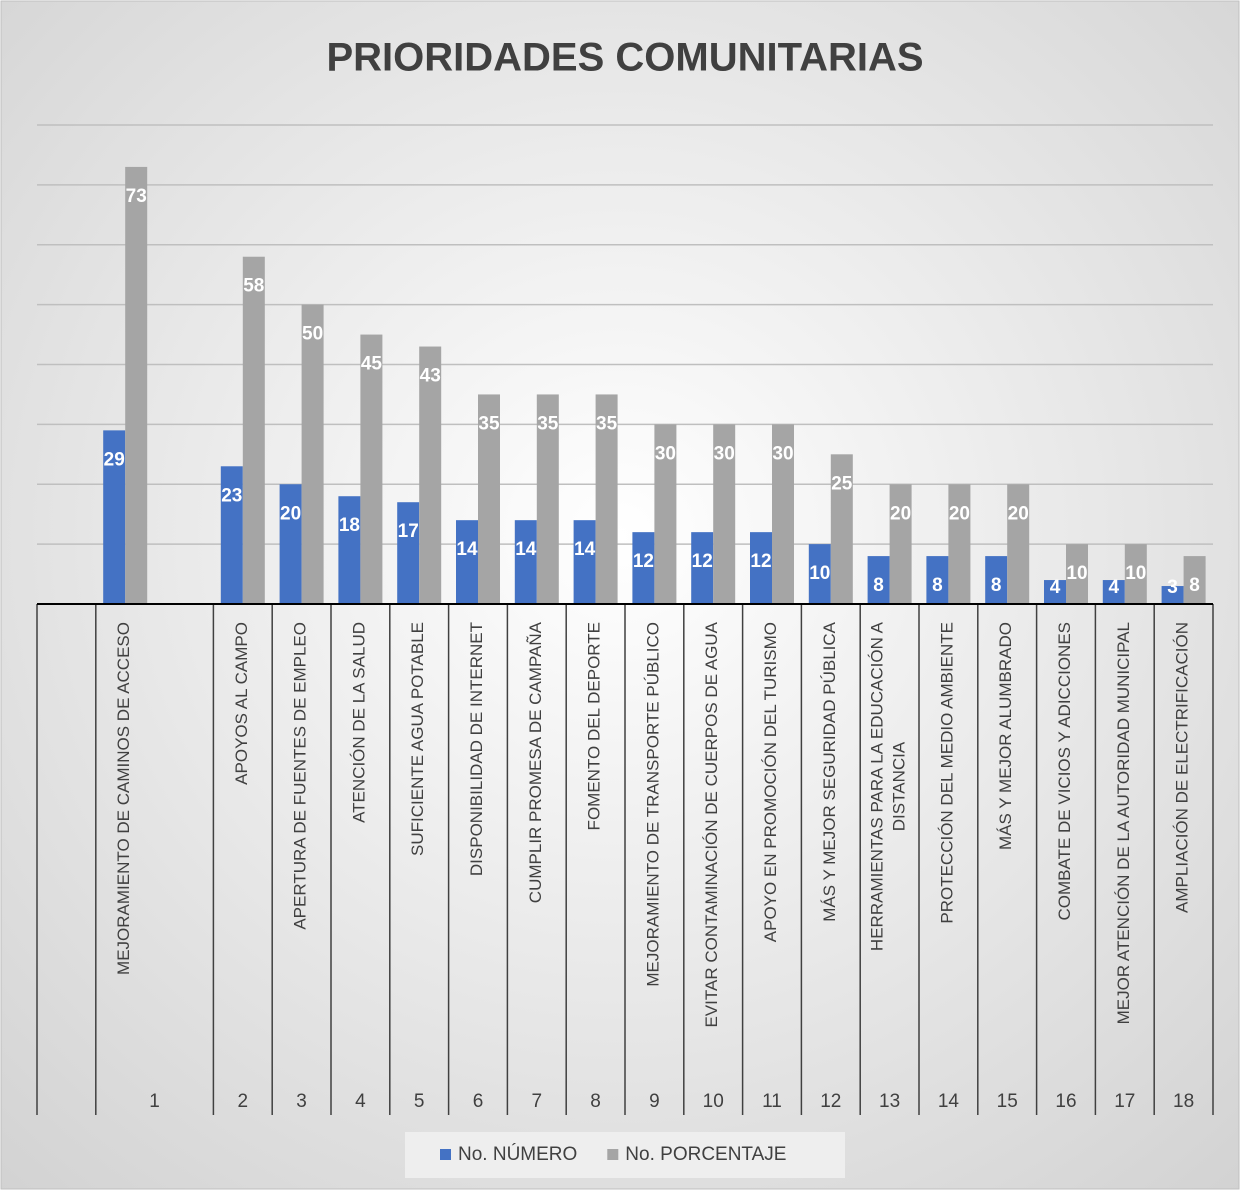 The height and width of the screenshot is (1190, 1240). What do you see at coordinates (1064, 771) in the screenshot?
I see `category-label: COMBATE DE VICIOS Y ADICCIONES` at bounding box center [1064, 771].